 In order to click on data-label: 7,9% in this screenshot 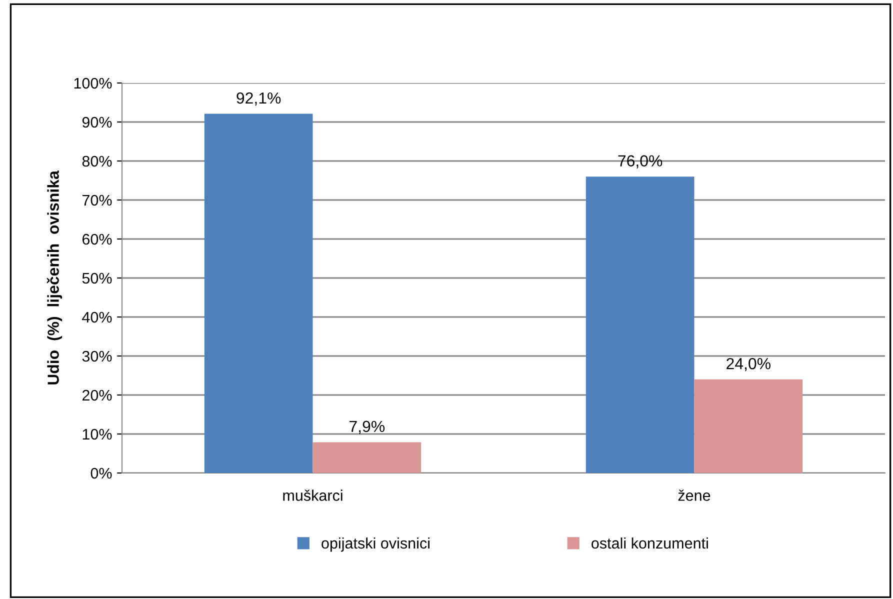, I will do `click(367, 427)`.